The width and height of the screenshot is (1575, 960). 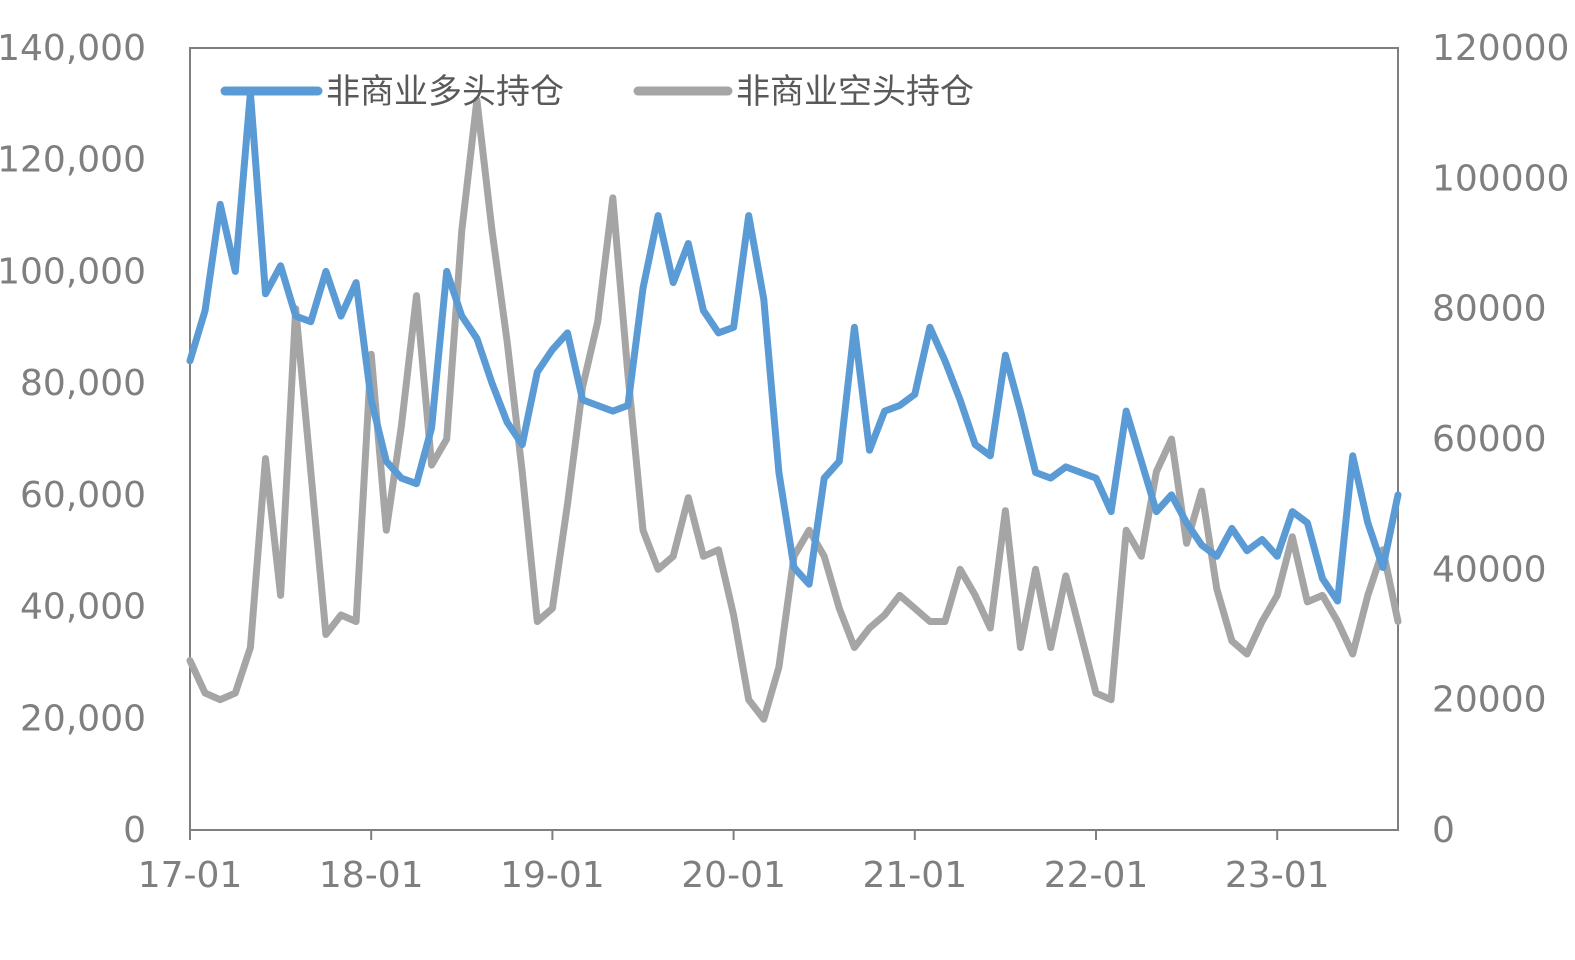 What do you see at coordinates (371, 875) in the screenshot?
I see `x-tick-label: 18-01` at bounding box center [371, 875].